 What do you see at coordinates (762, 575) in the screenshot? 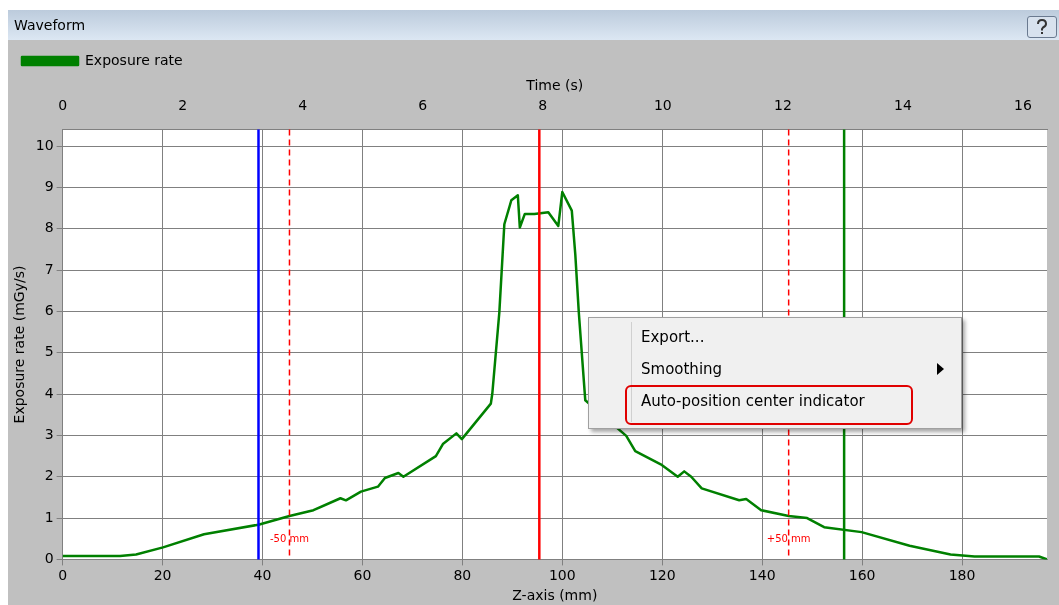
I see `x-tick-label: 140` at bounding box center [762, 575].